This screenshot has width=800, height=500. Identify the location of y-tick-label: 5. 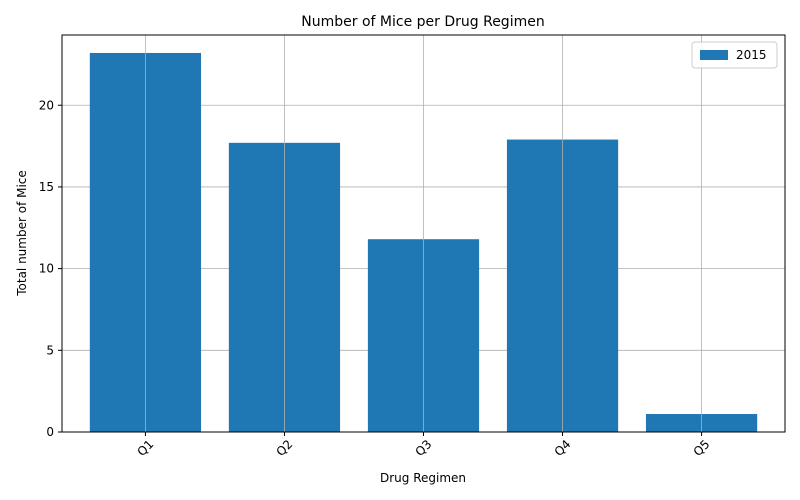
(50, 350).